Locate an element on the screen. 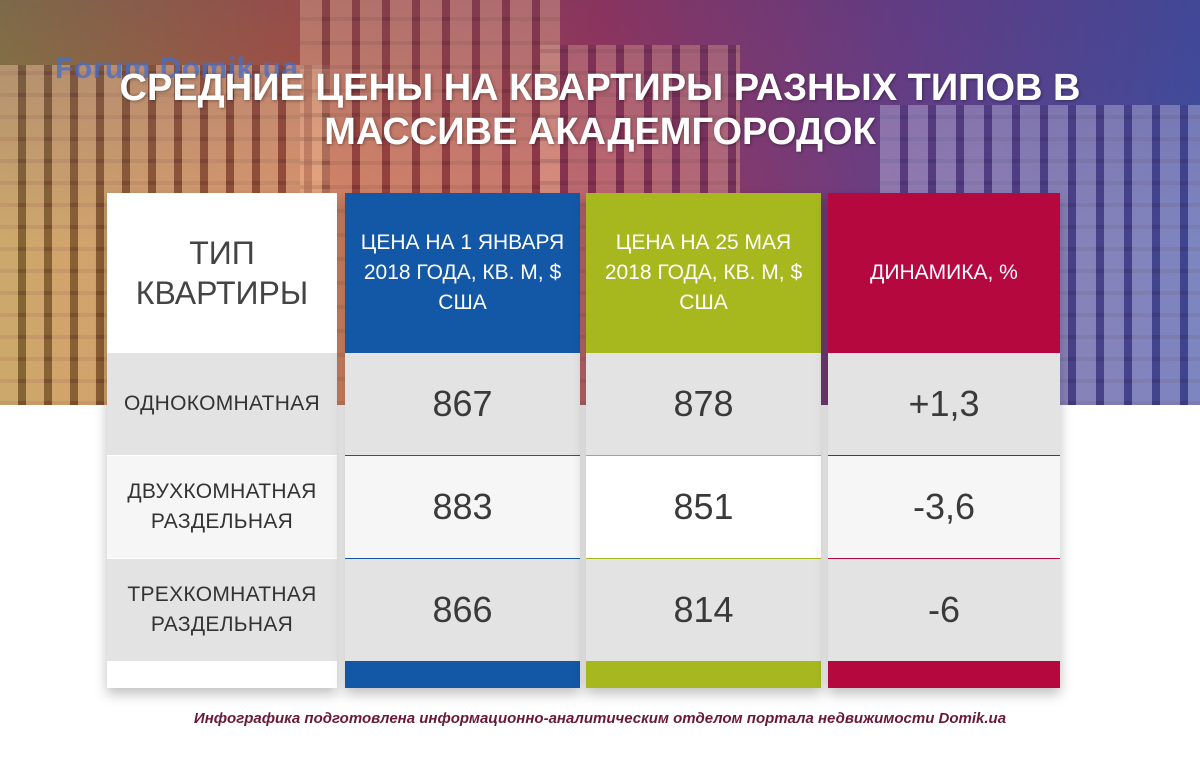  header-price-may: ЦЕНА НА 25 МАЯ 2018 ГОДА, КВ. М, $ США is located at coordinates (703, 272).